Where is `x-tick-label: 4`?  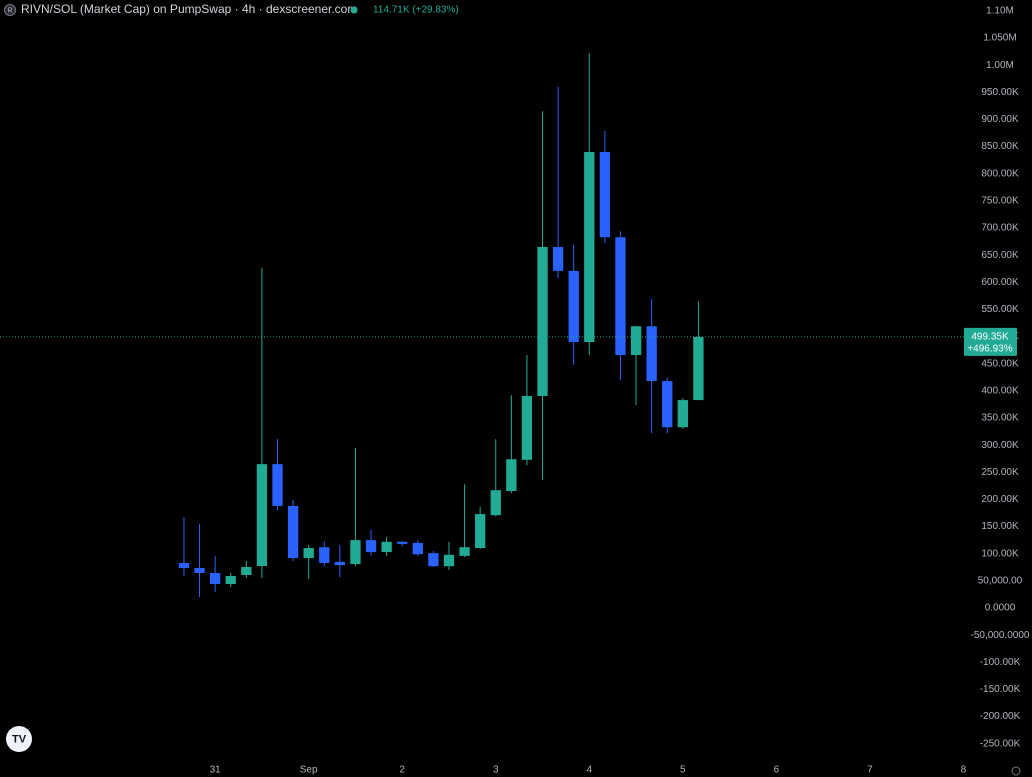 x-tick-label: 4 is located at coordinates (590, 770).